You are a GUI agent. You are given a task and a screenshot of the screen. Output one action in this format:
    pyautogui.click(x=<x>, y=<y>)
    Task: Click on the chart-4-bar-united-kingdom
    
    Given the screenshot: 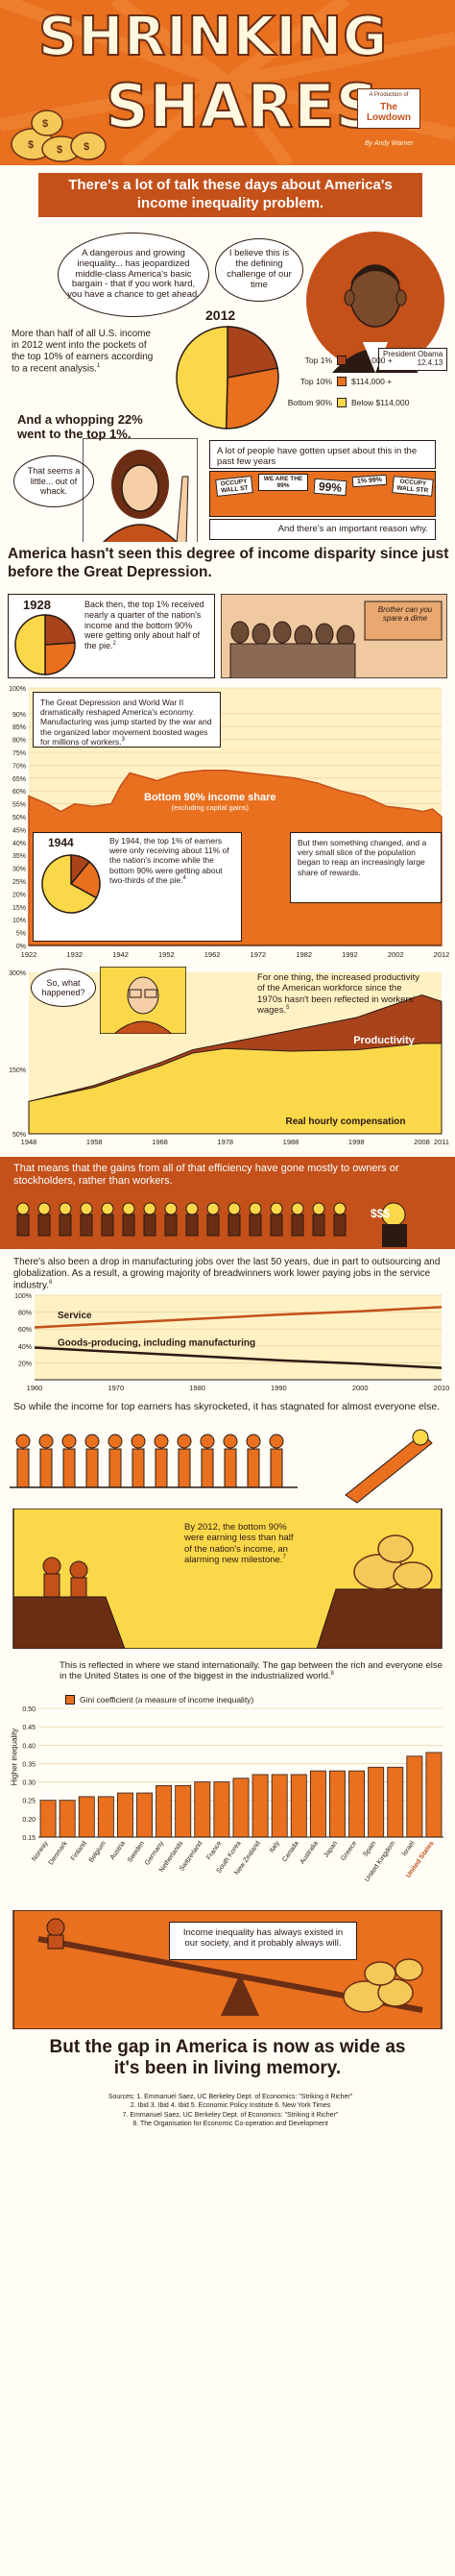 What is the action you would take?
    pyautogui.click(x=395, y=1802)
    